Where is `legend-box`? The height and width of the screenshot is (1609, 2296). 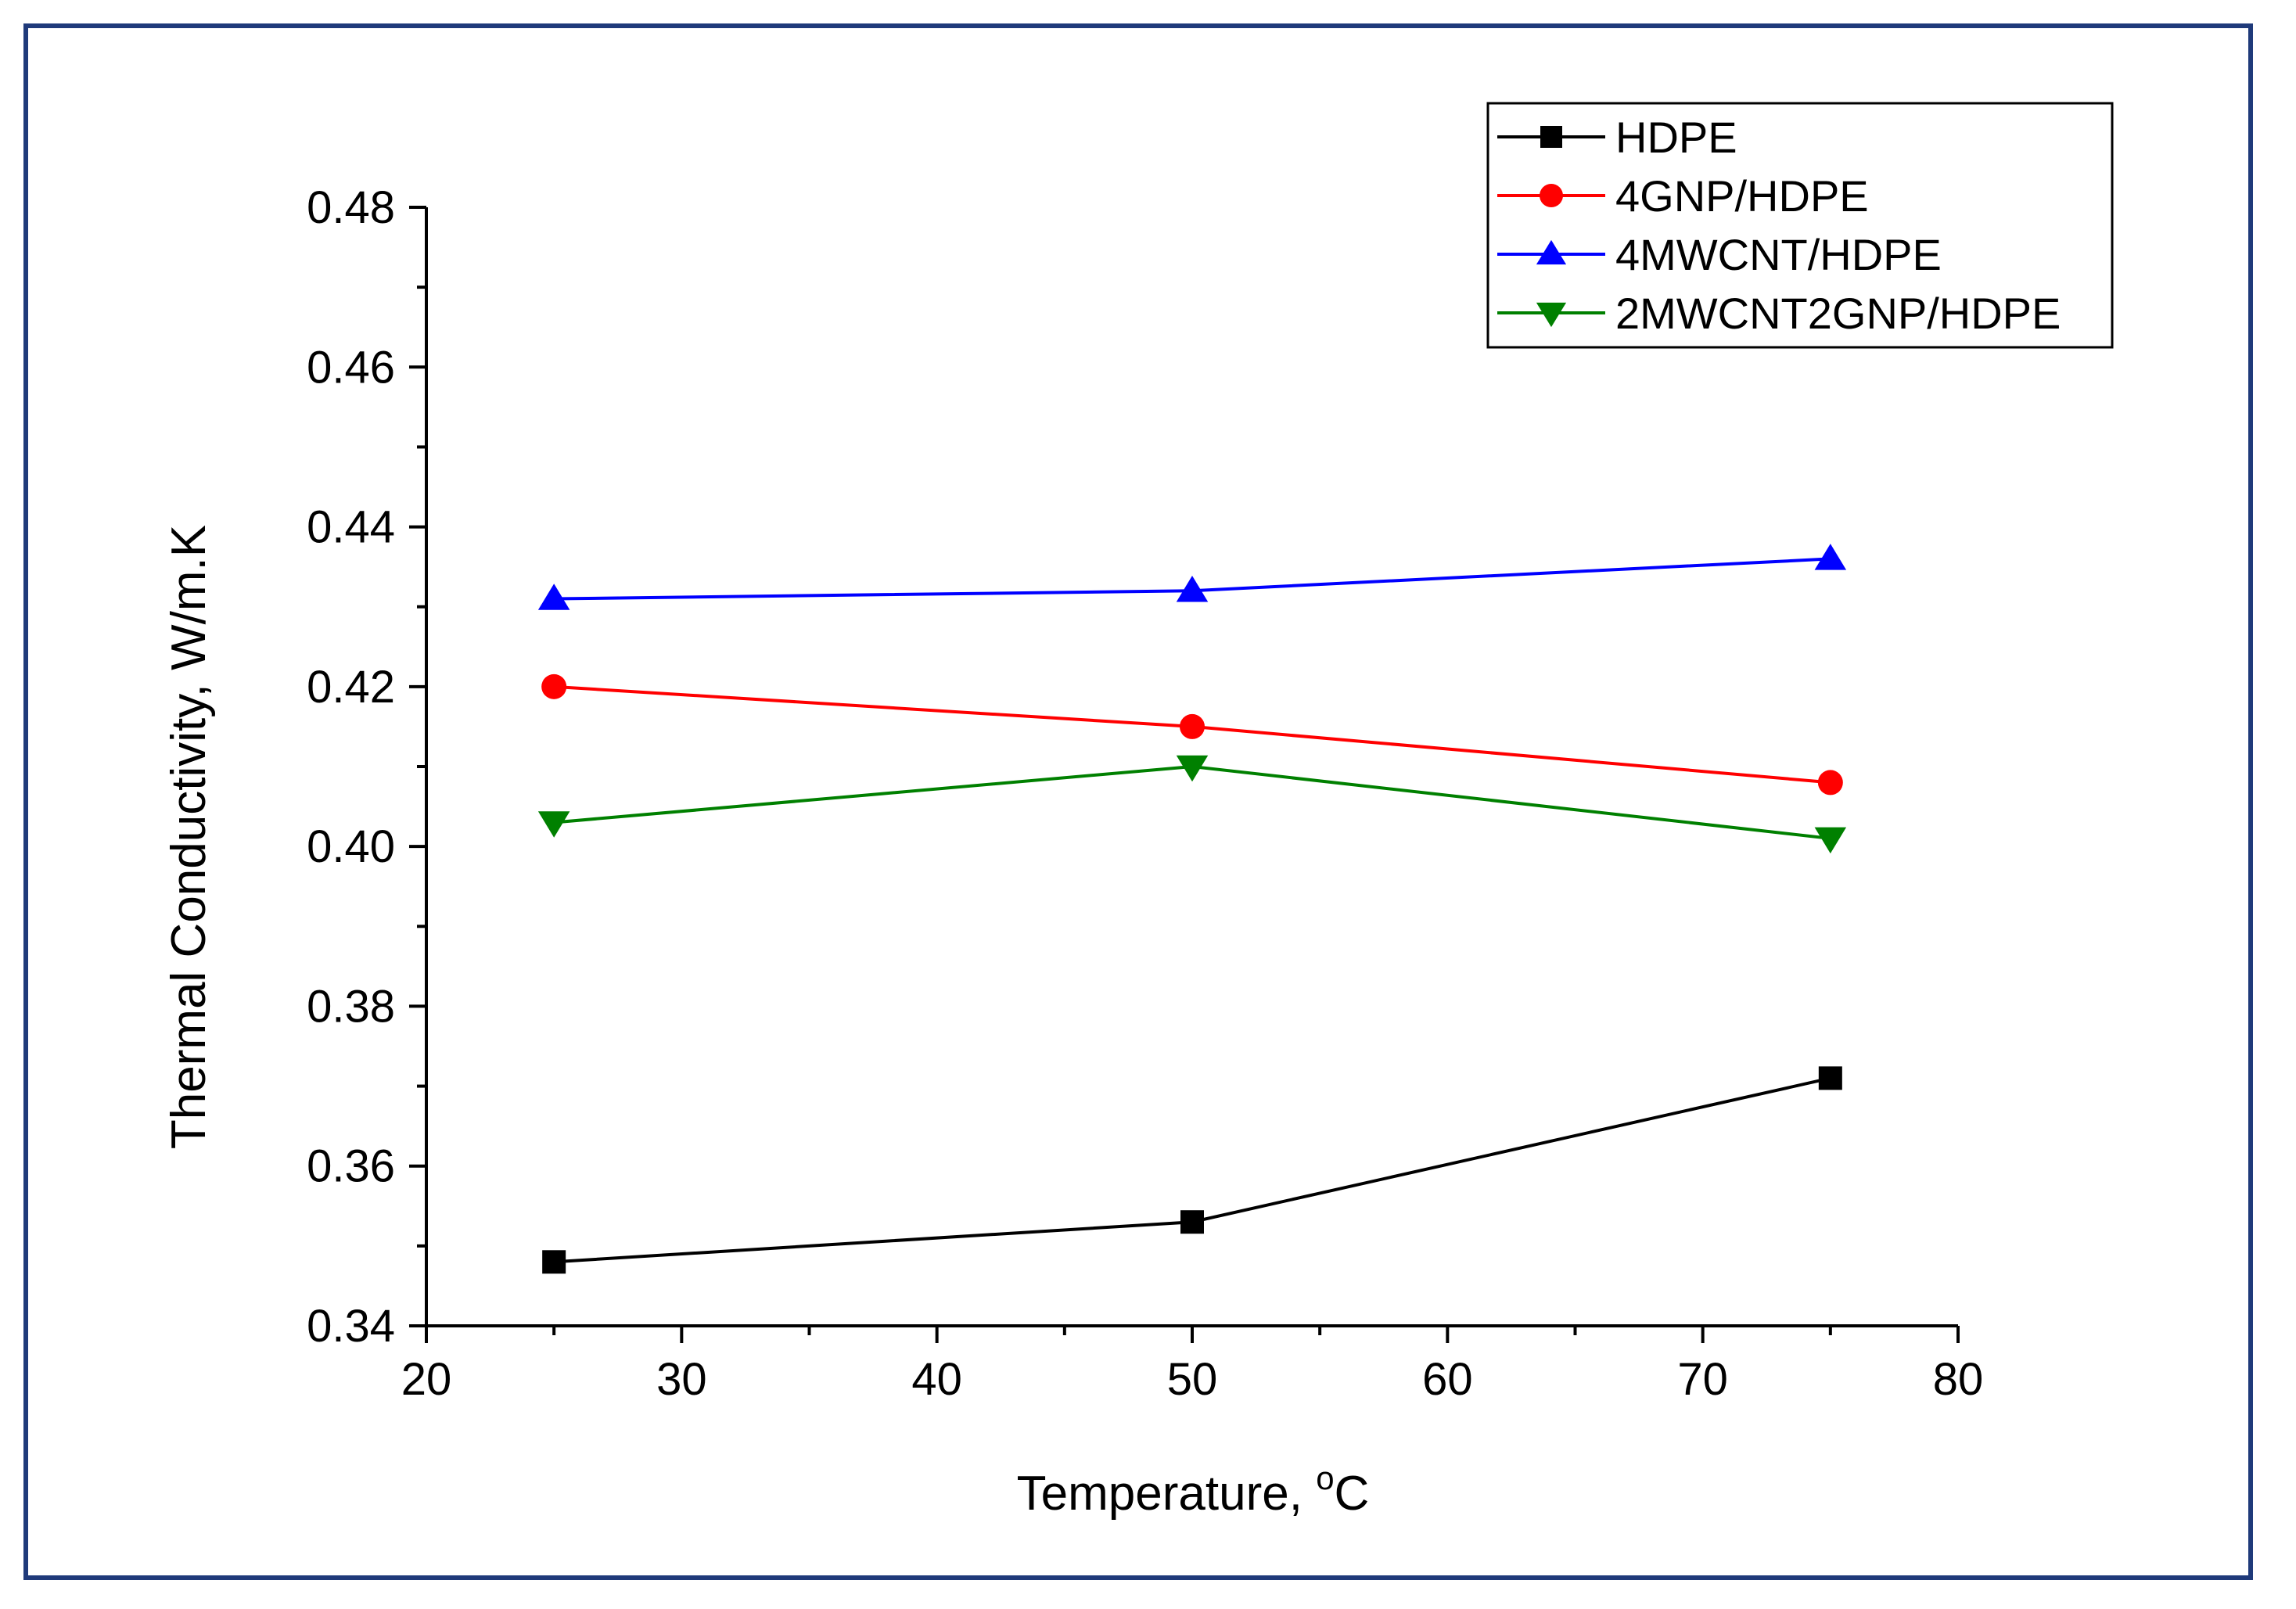
legend-box is located at coordinates (1800, 225).